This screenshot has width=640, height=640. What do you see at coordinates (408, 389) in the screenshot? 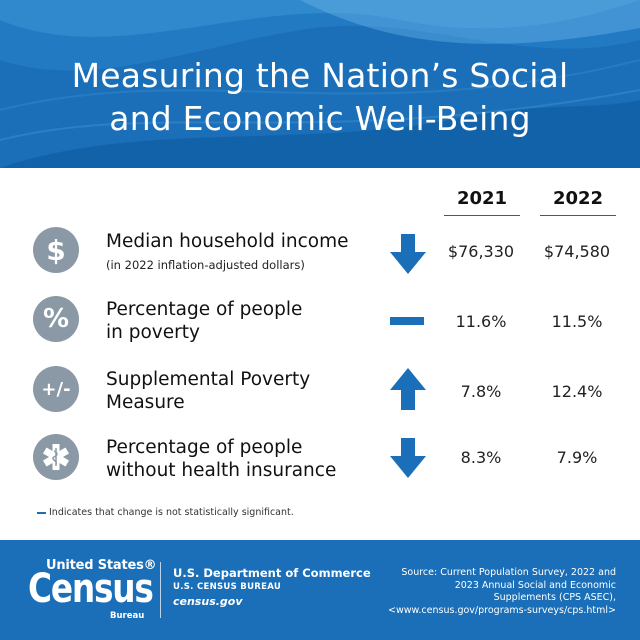
I see `arrow-up-icon` at bounding box center [408, 389].